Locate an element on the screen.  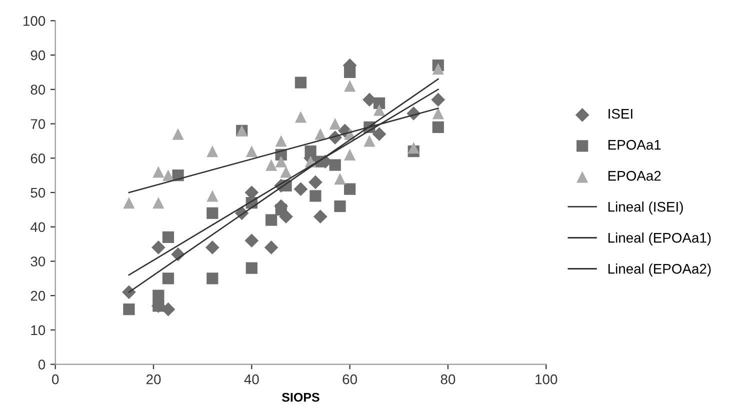
legend-label: Lineal (ISEI) is located at coordinates (645, 208).